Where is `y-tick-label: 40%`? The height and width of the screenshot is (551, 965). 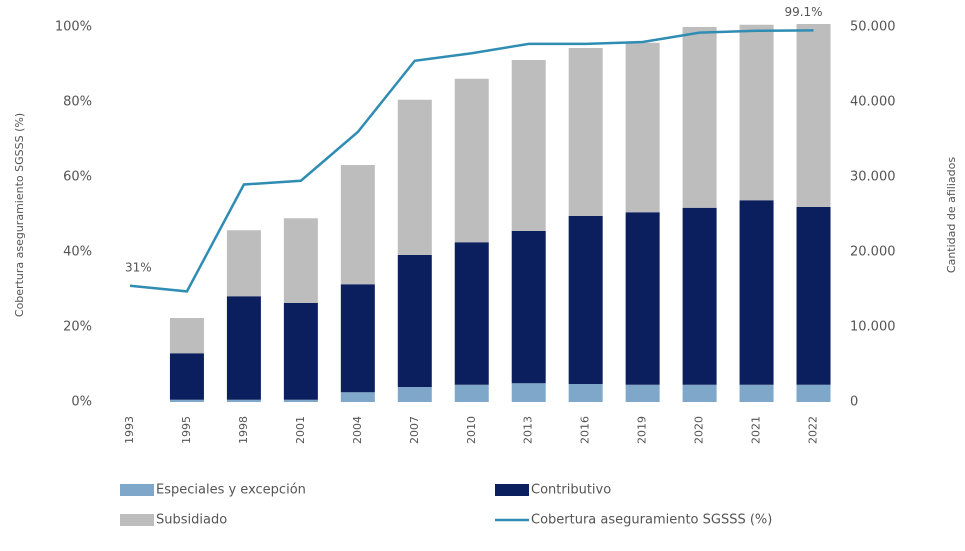
y-tick-label: 40% is located at coordinates (77, 252).